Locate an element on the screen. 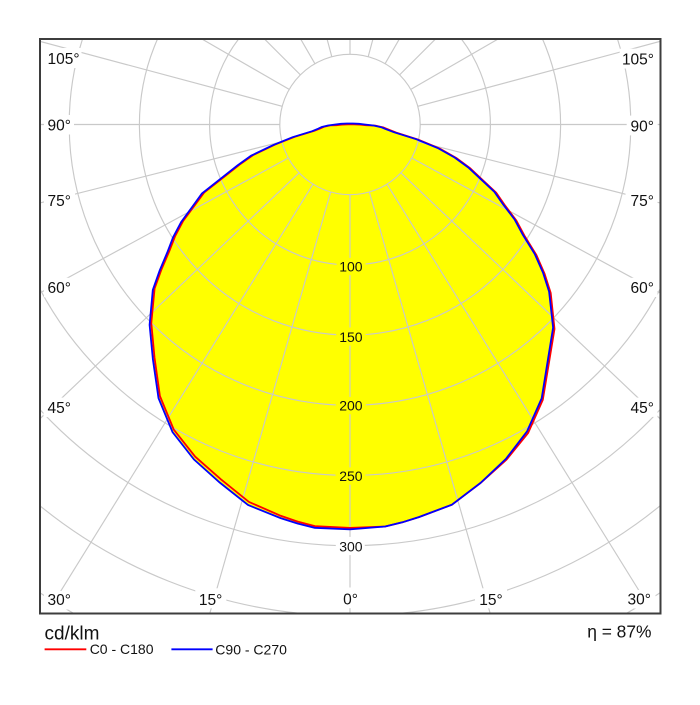 This screenshot has height=705, width=700. svg-text: C0 - C180 is located at coordinates (122, 649).